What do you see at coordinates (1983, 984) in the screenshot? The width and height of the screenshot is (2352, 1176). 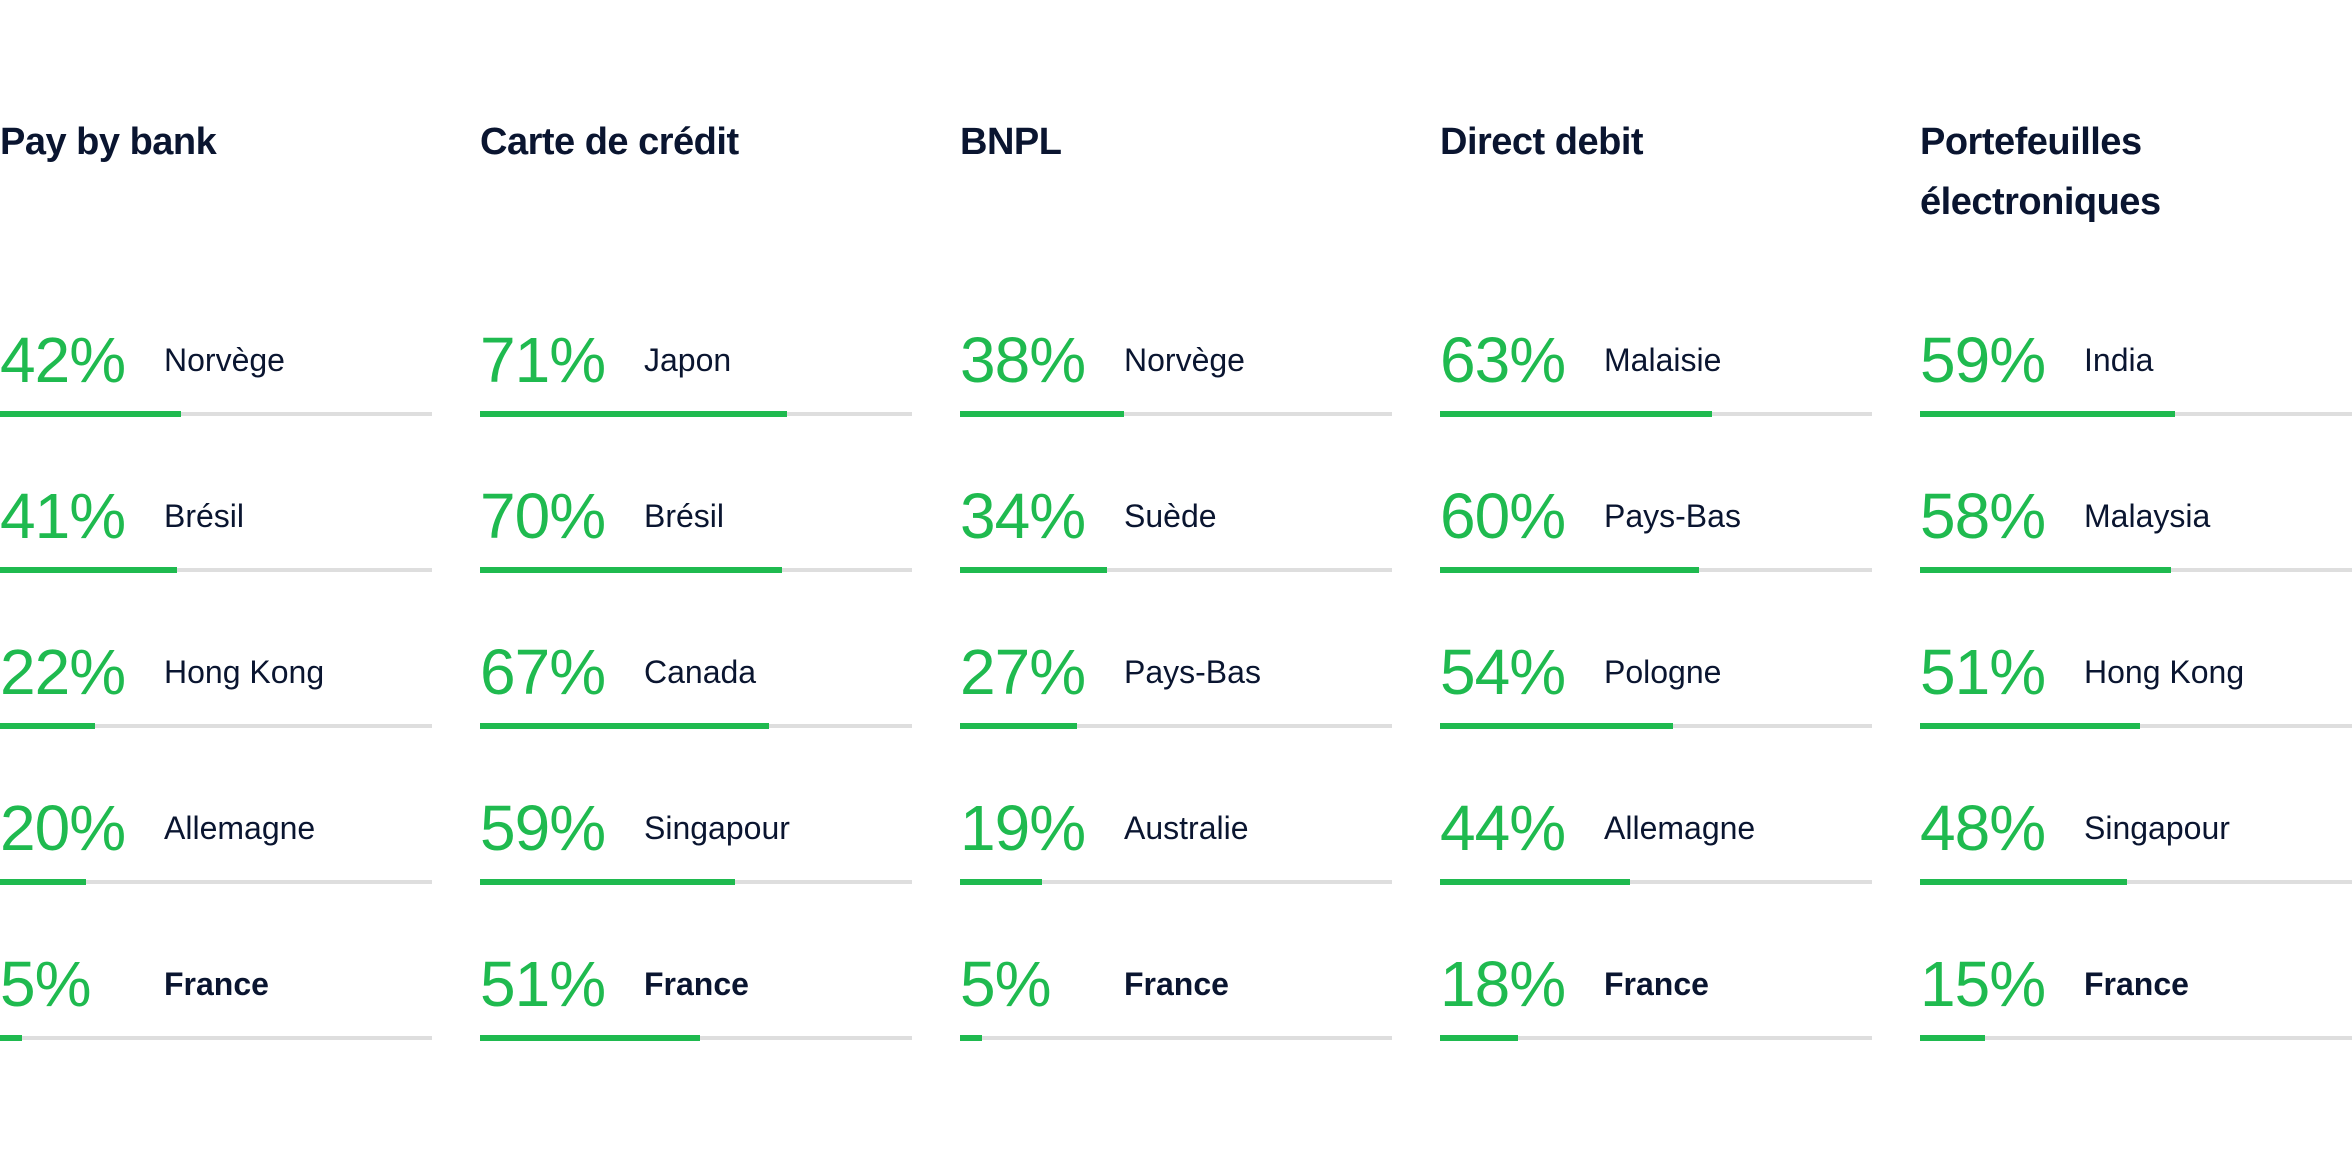 I see `value-label: 15%` at bounding box center [1983, 984].